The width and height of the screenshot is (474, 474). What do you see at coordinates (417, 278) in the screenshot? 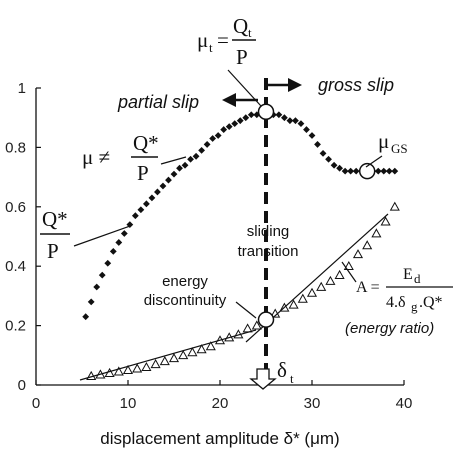
I see `svg-text: d` at bounding box center [417, 278].